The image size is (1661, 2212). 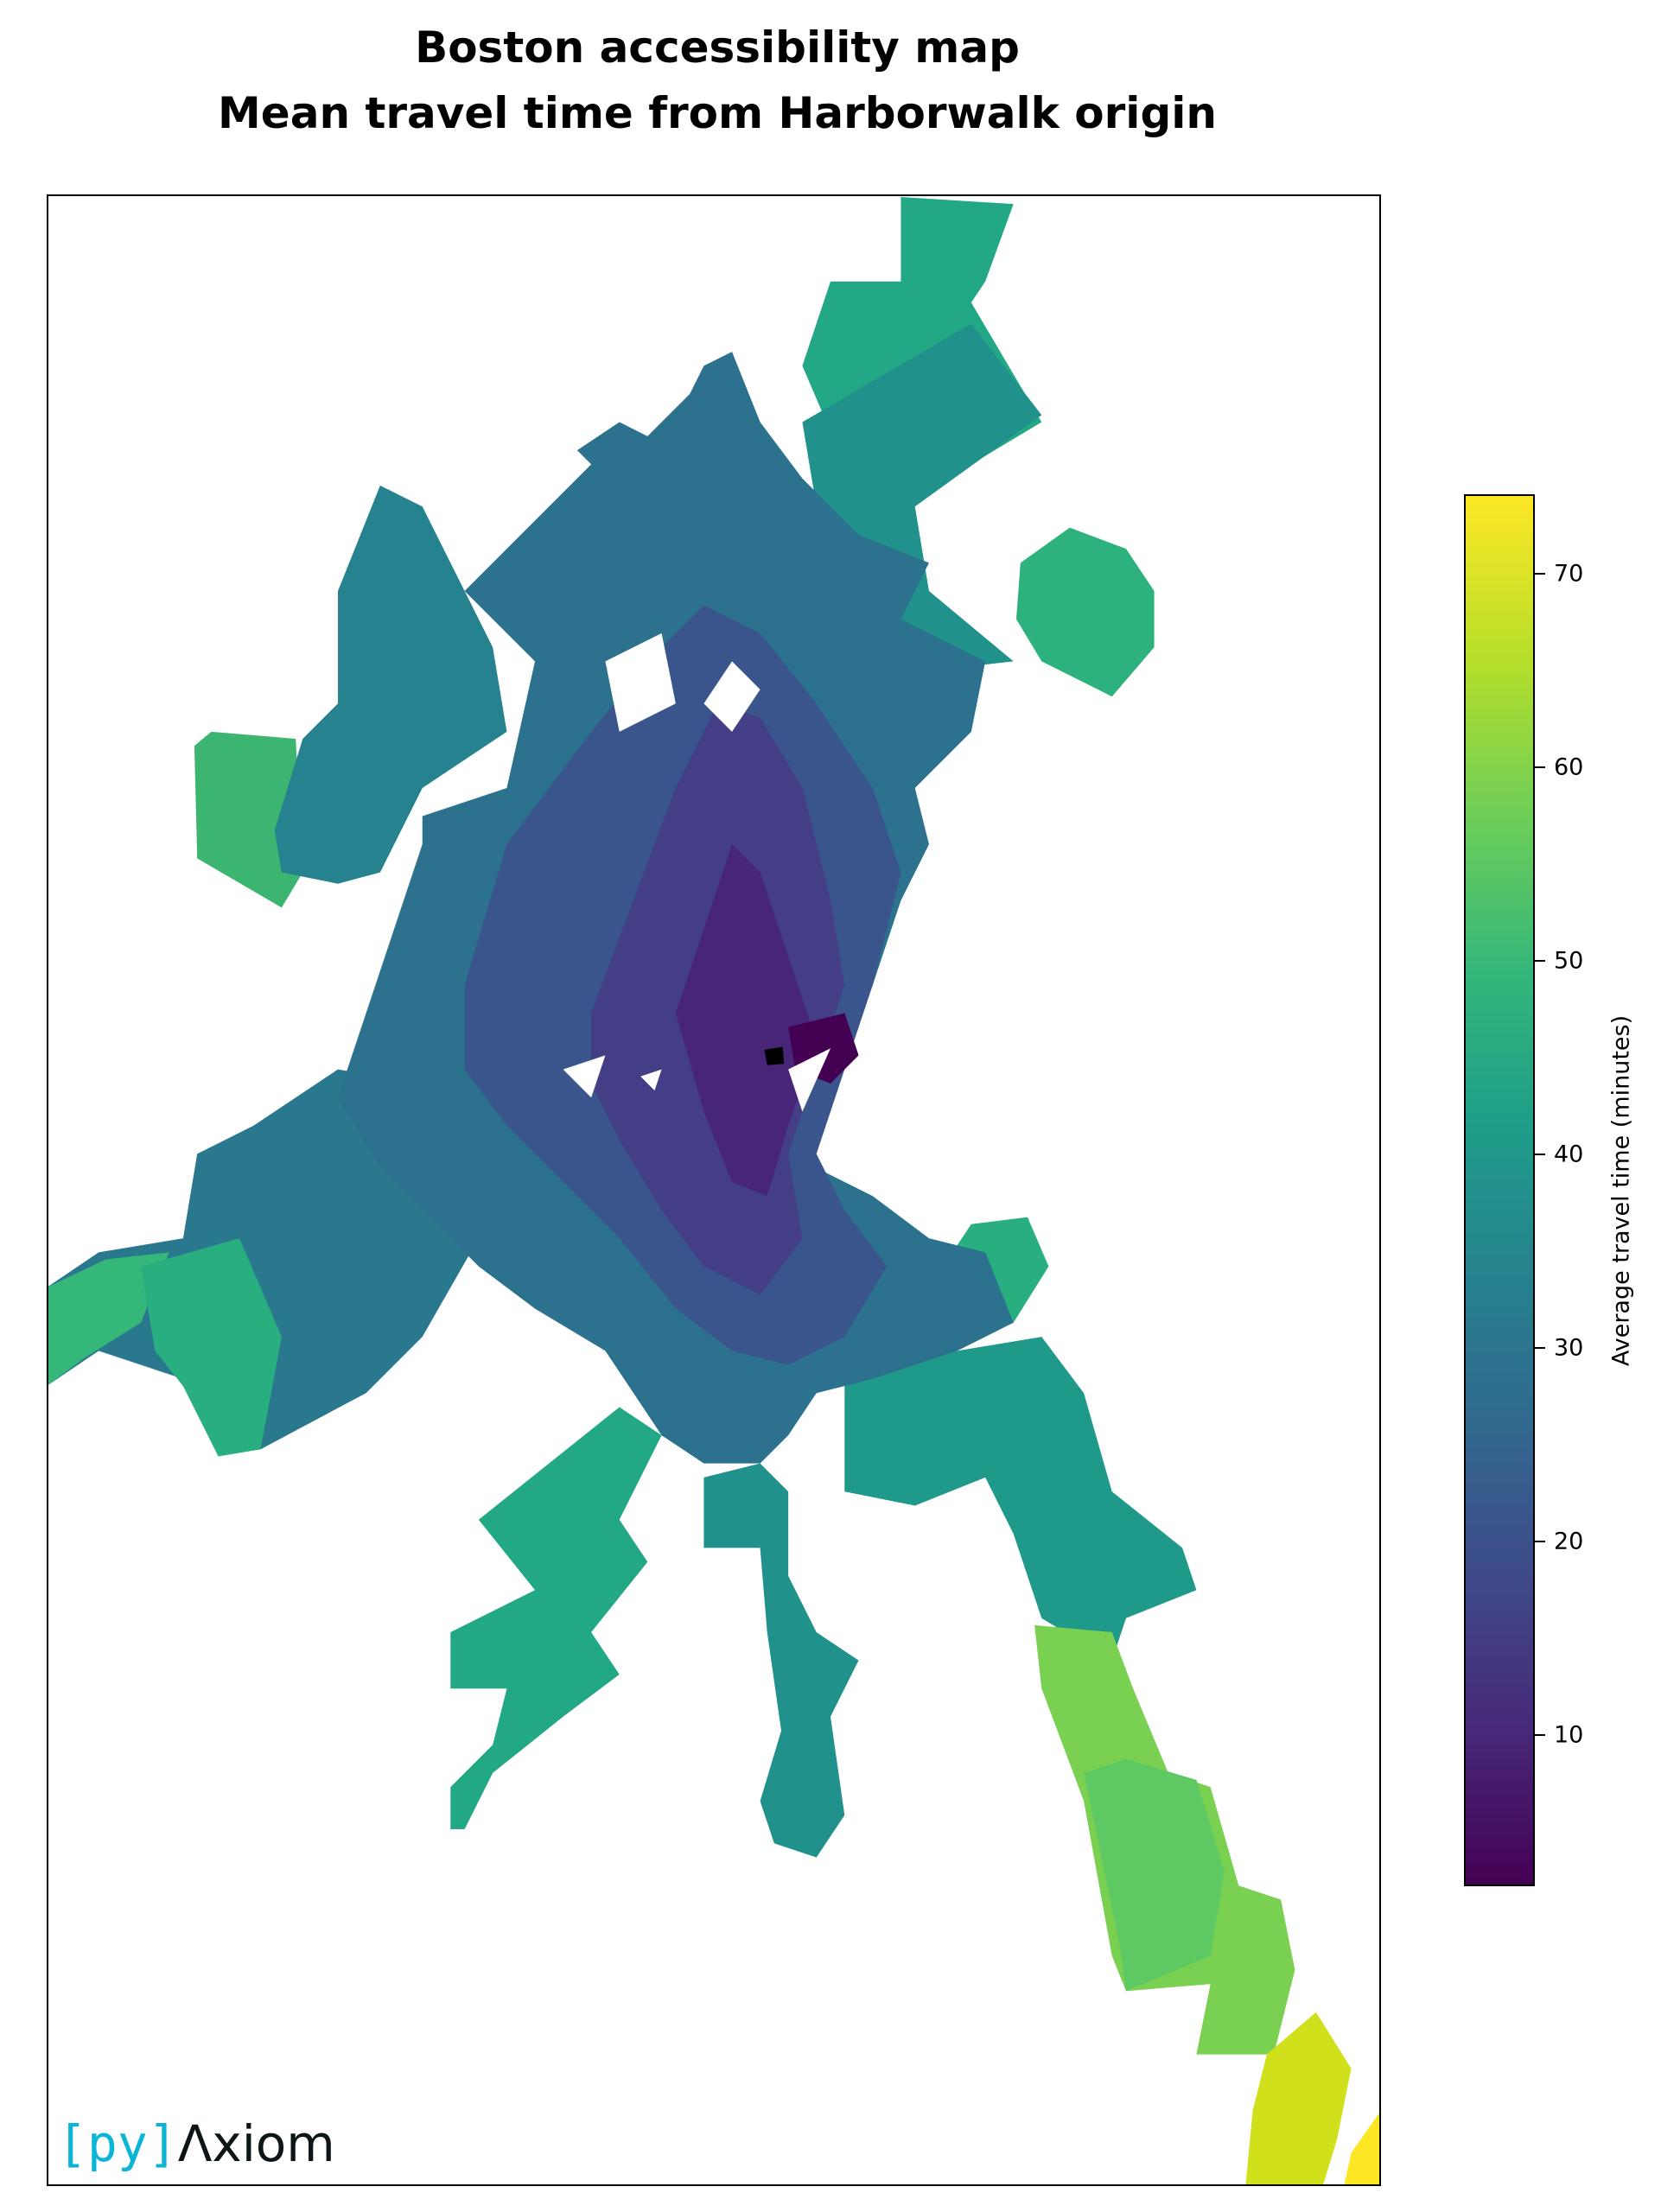 What do you see at coordinates (1569, 1348) in the screenshot?
I see `colorbar-tick-label: 30` at bounding box center [1569, 1348].